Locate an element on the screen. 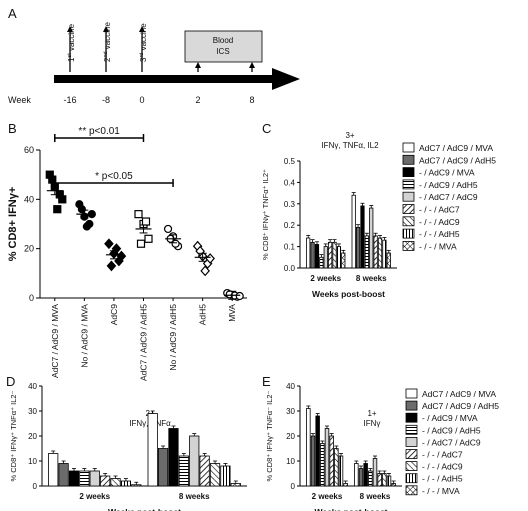  x-axis-title: Weeks post-boost is located at coordinates (350, 509).